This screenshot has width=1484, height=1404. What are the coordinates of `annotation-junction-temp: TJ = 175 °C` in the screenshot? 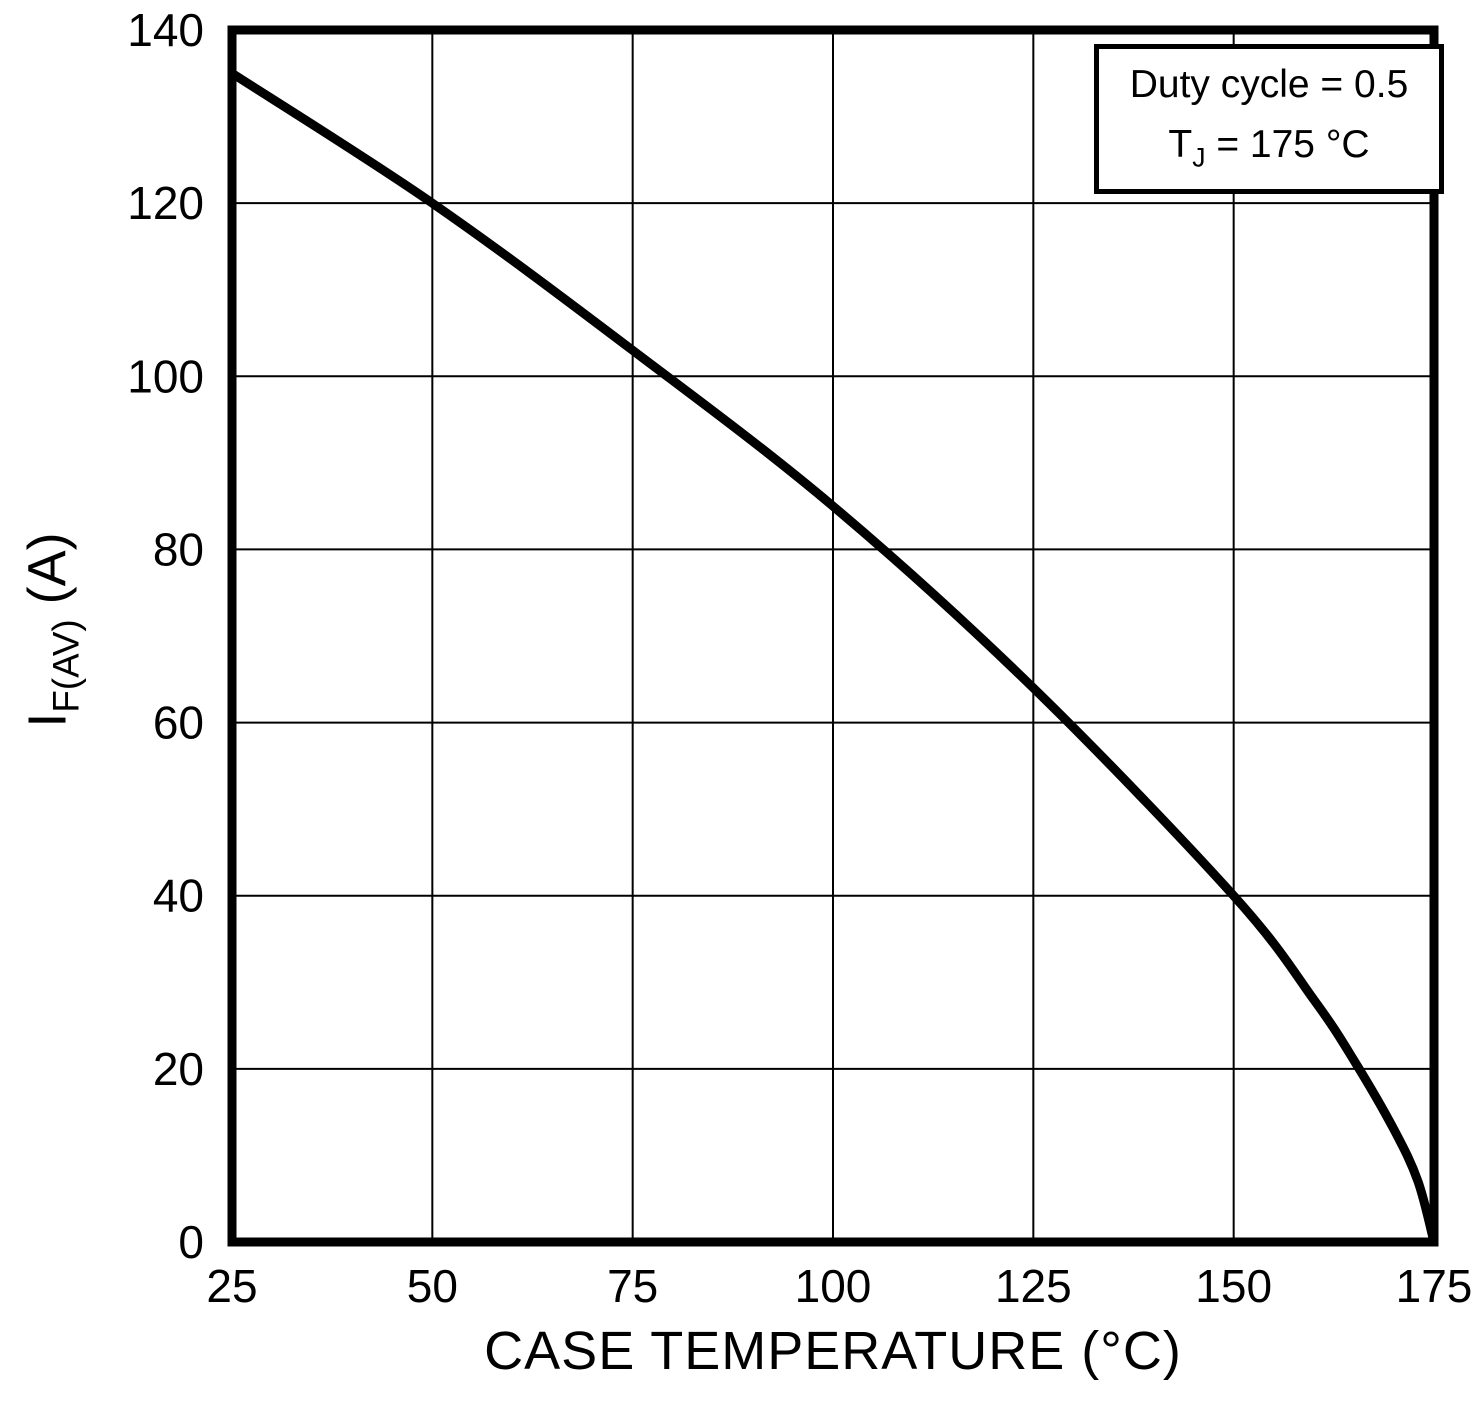 It's located at (1269, 148).